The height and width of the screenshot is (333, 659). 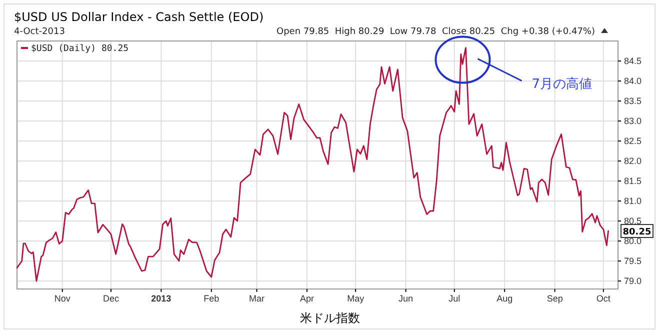 I want to click on x-tick-label: Feb, so click(x=212, y=298).